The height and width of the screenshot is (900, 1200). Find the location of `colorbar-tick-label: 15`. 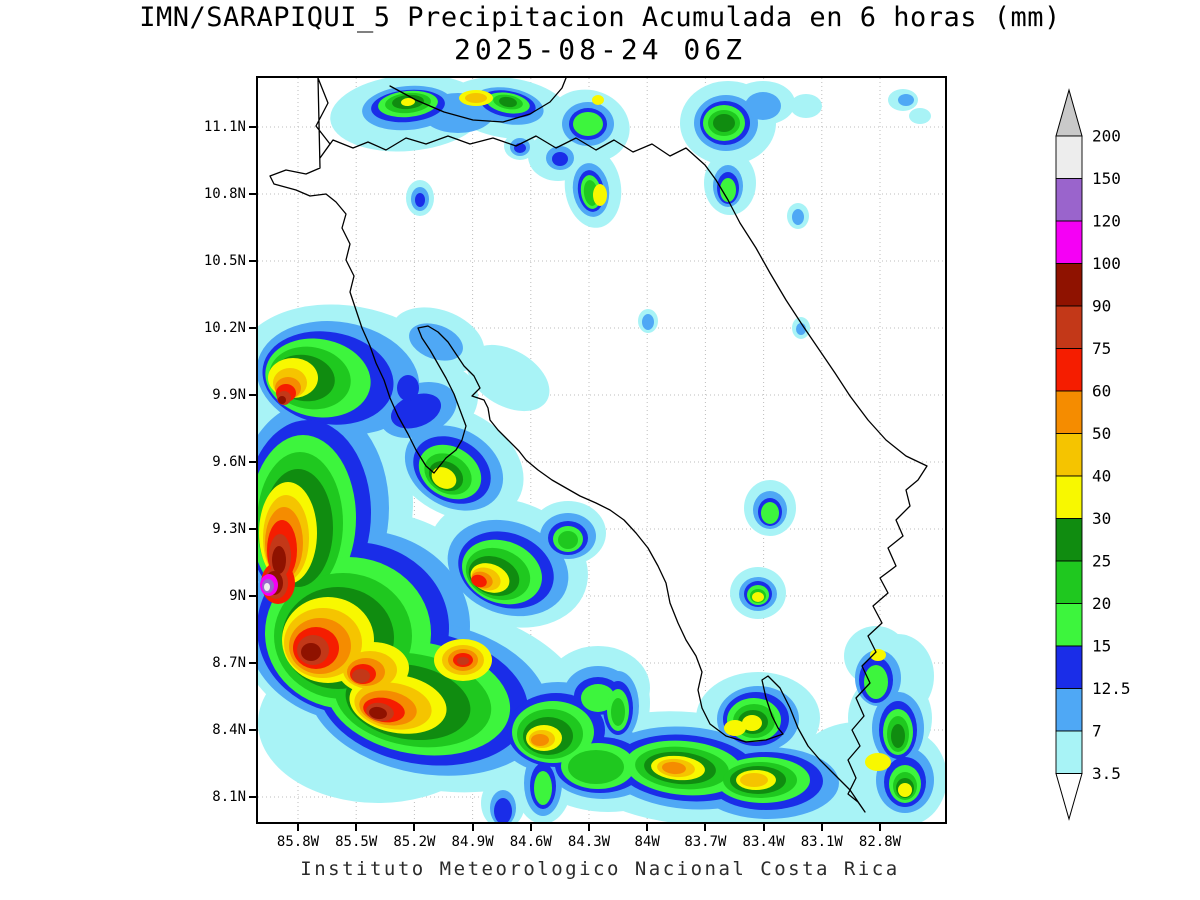

colorbar-tick-label: 15 is located at coordinates (1101, 646).